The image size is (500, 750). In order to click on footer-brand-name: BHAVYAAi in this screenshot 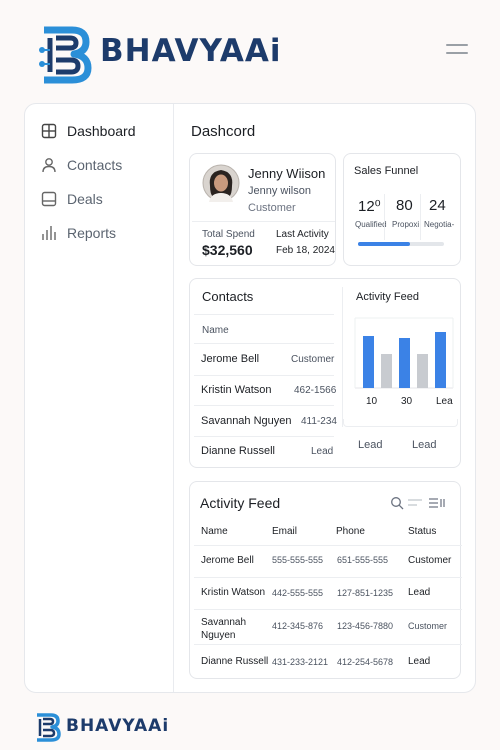, I will do `click(118, 726)`.